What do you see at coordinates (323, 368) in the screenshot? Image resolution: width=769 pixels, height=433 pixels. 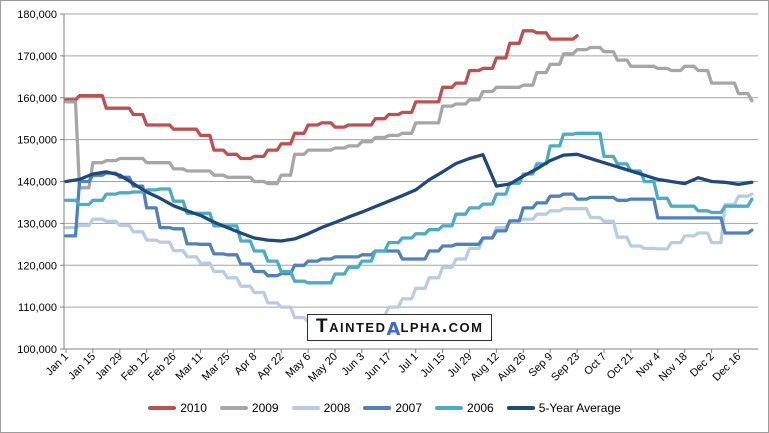 I see `x-axis-label: May 20` at bounding box center [323, 368].